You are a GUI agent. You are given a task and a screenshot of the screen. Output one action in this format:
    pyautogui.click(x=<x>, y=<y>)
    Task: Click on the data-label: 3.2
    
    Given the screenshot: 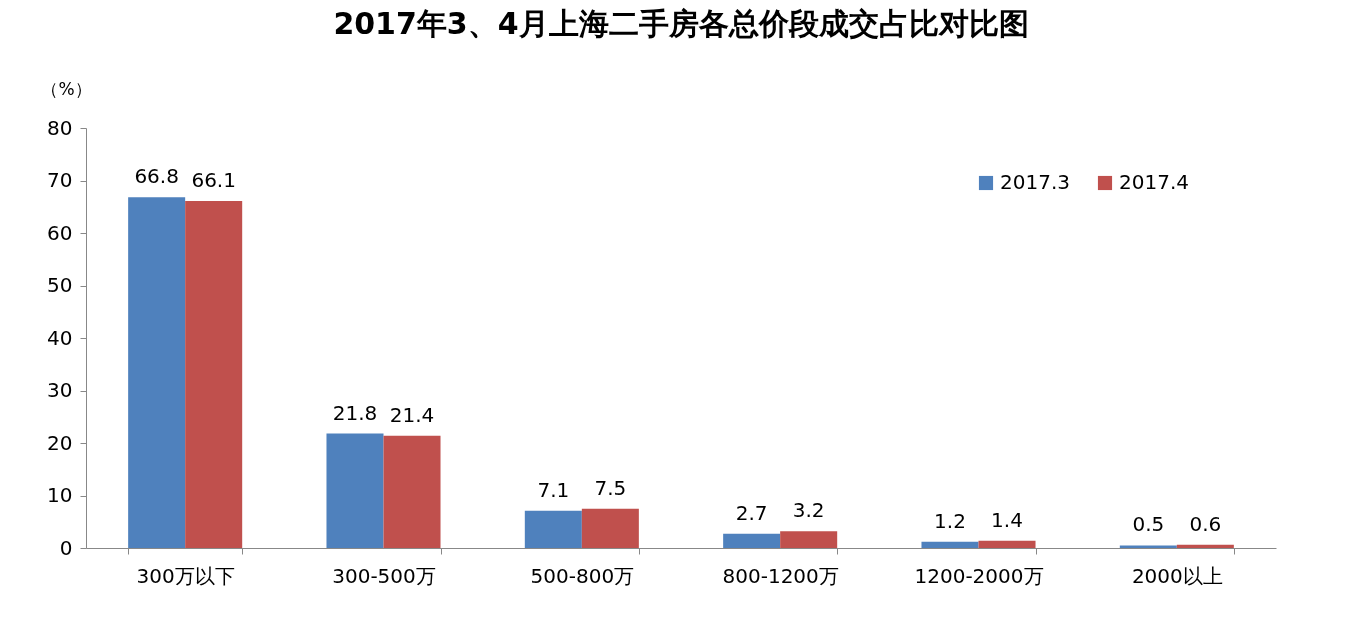 What is the action you would take?
    pyautogui.click(x=808, y=510)
    